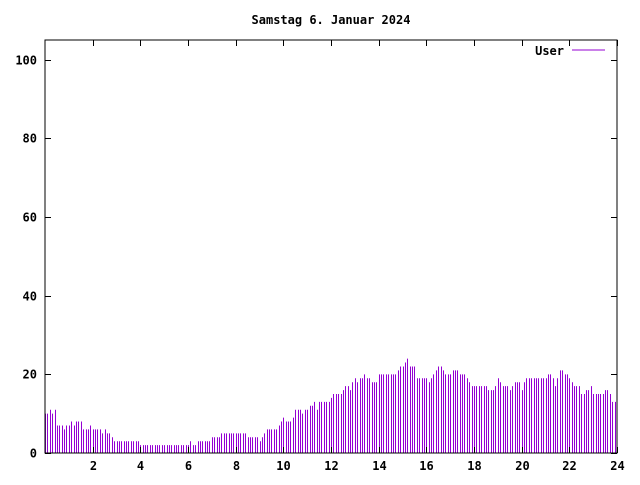 This screenshot has height=485, width=640. Describe the element at coordinates (26, 61) in the screenshot. I see `y-tick-label: 100` at that location.